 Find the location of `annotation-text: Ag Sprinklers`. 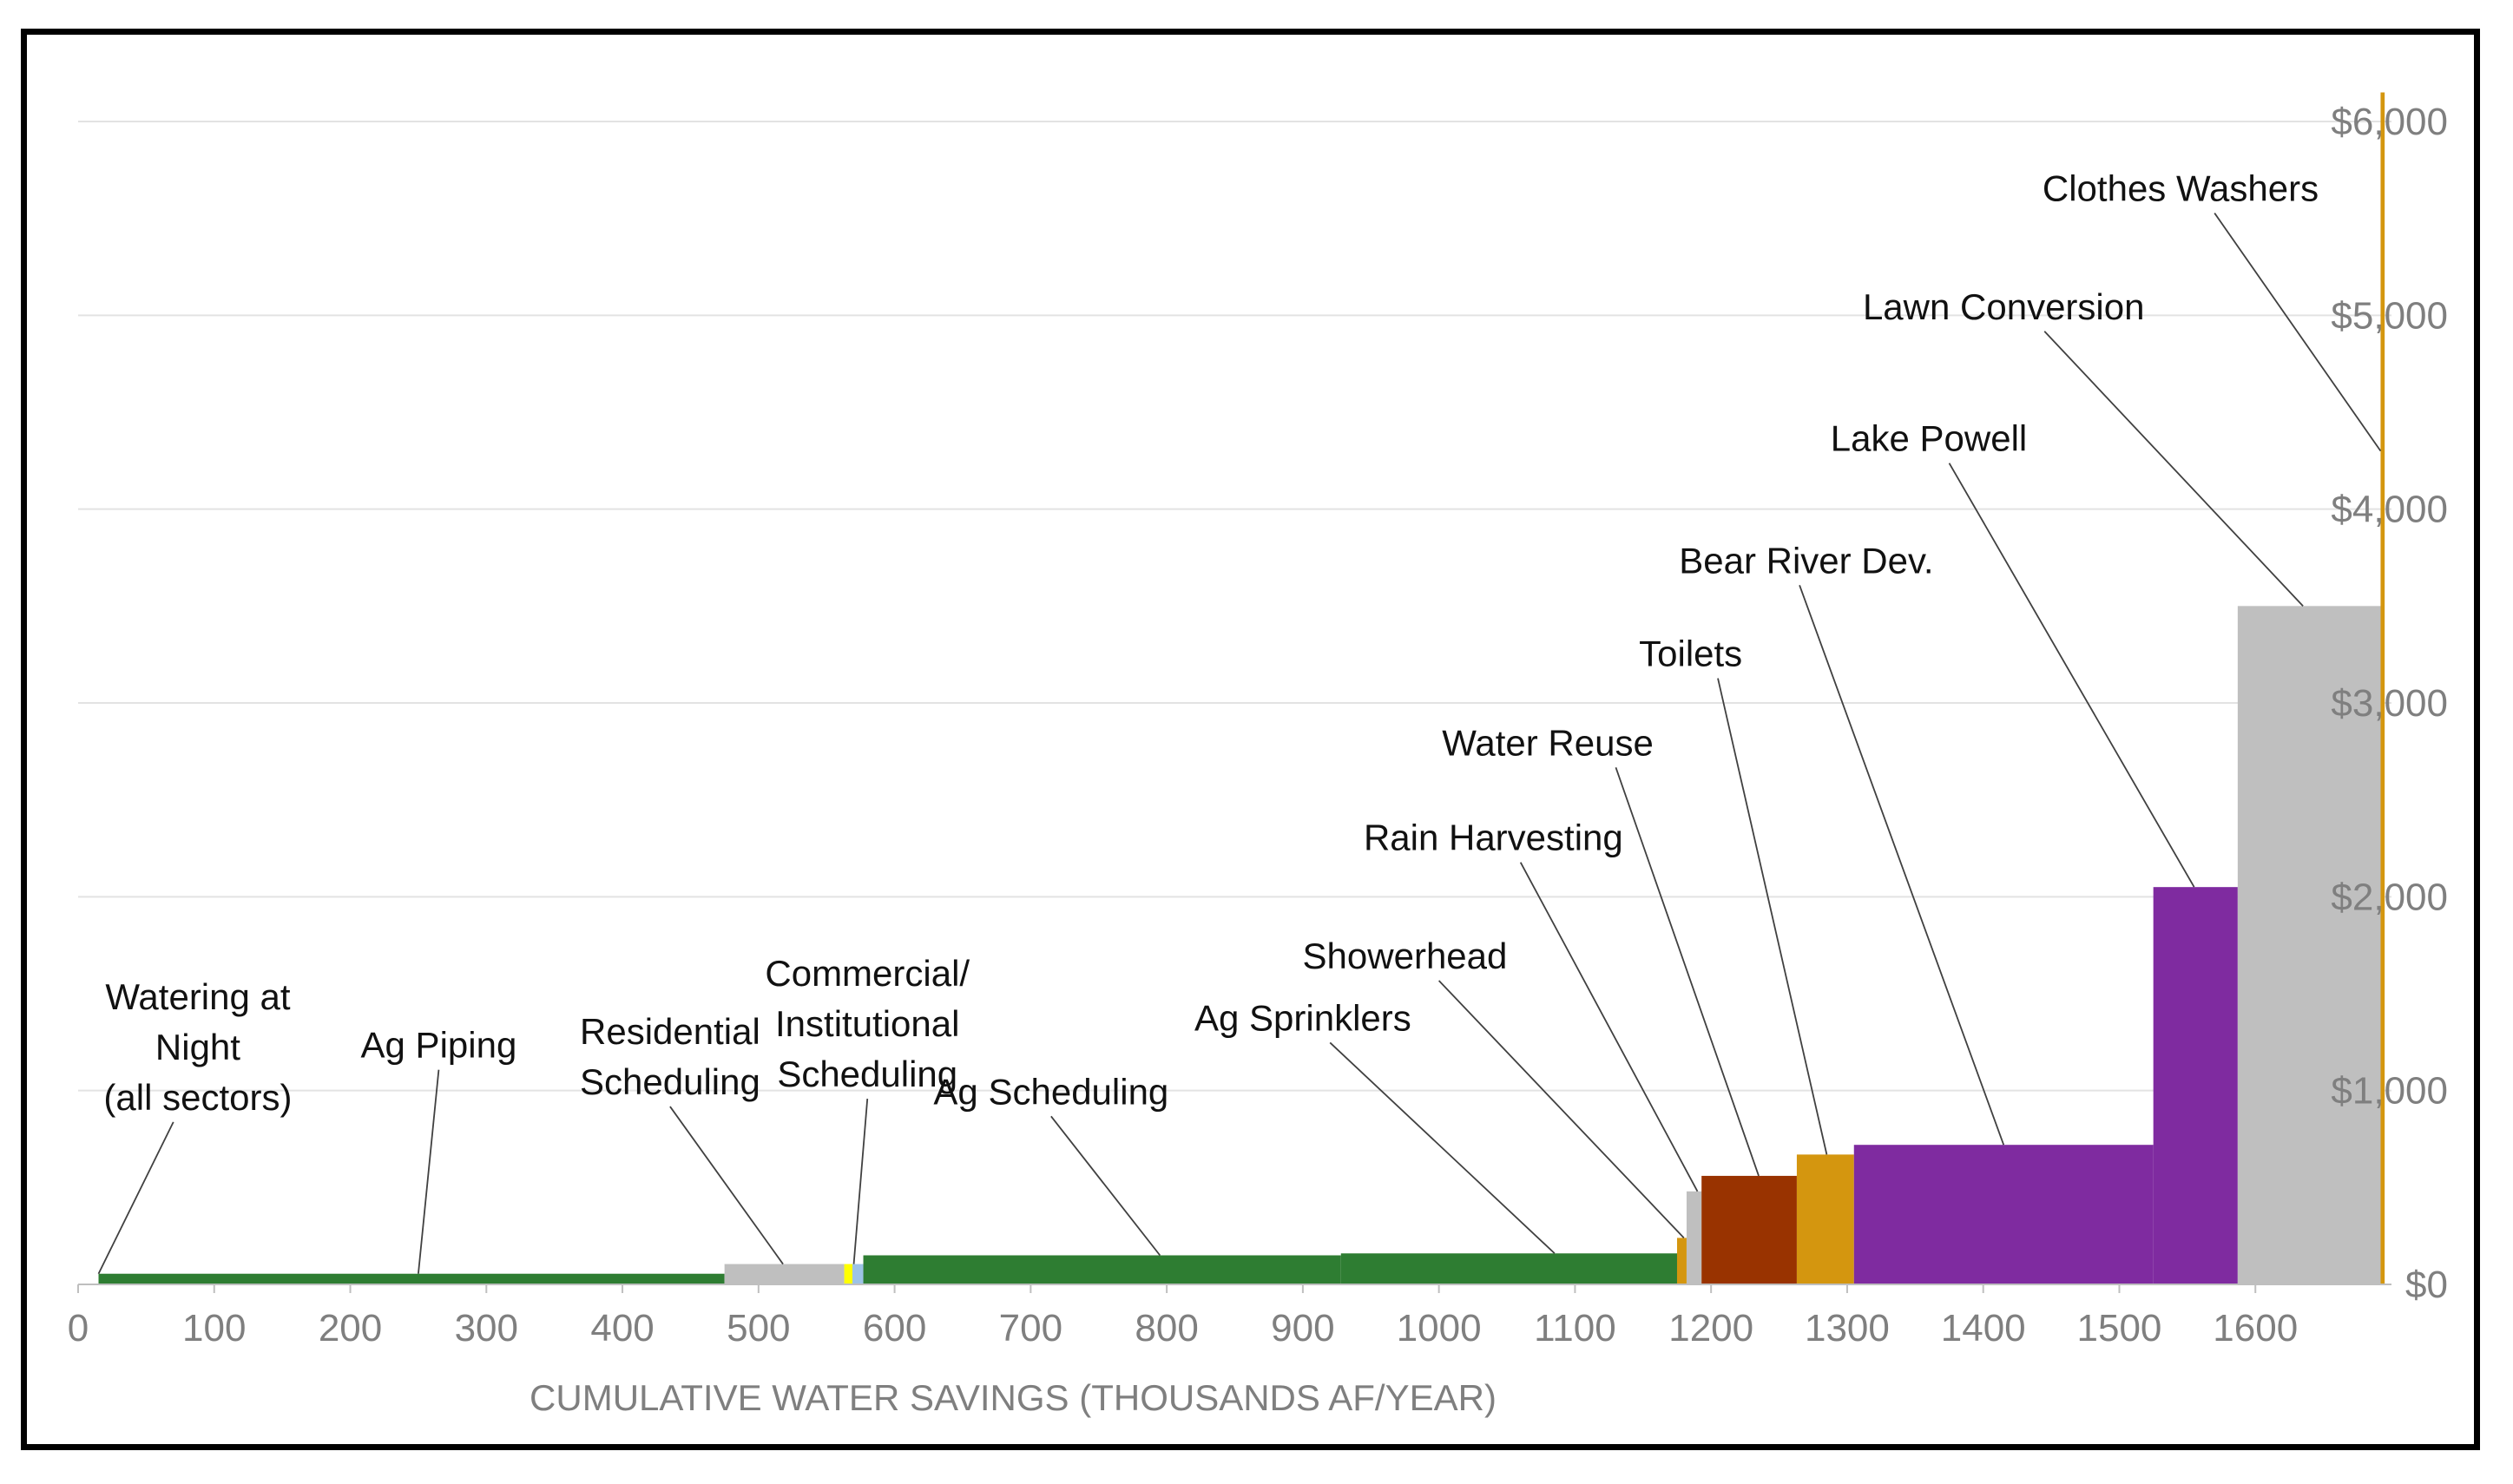

annotation-text: Ag Sprinklers is located at coordinates (1302, 1017).